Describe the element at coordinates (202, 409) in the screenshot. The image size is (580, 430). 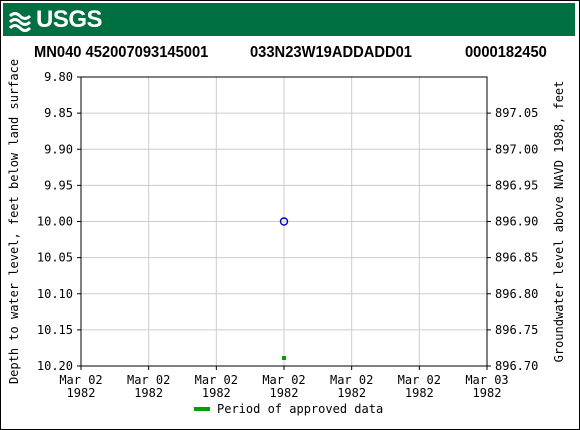
I see `legend-swatch` at that location.